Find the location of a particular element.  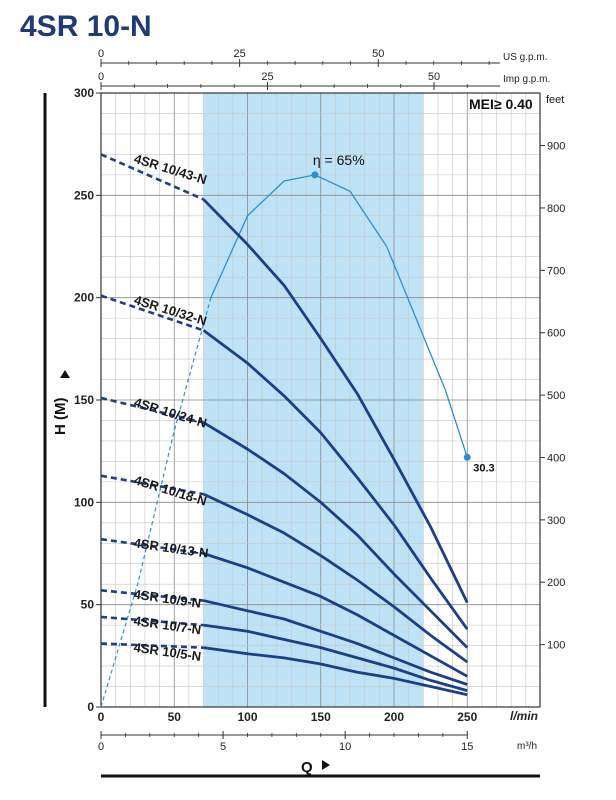

x-tick-label: 200 is located at coordinates (394, 717).